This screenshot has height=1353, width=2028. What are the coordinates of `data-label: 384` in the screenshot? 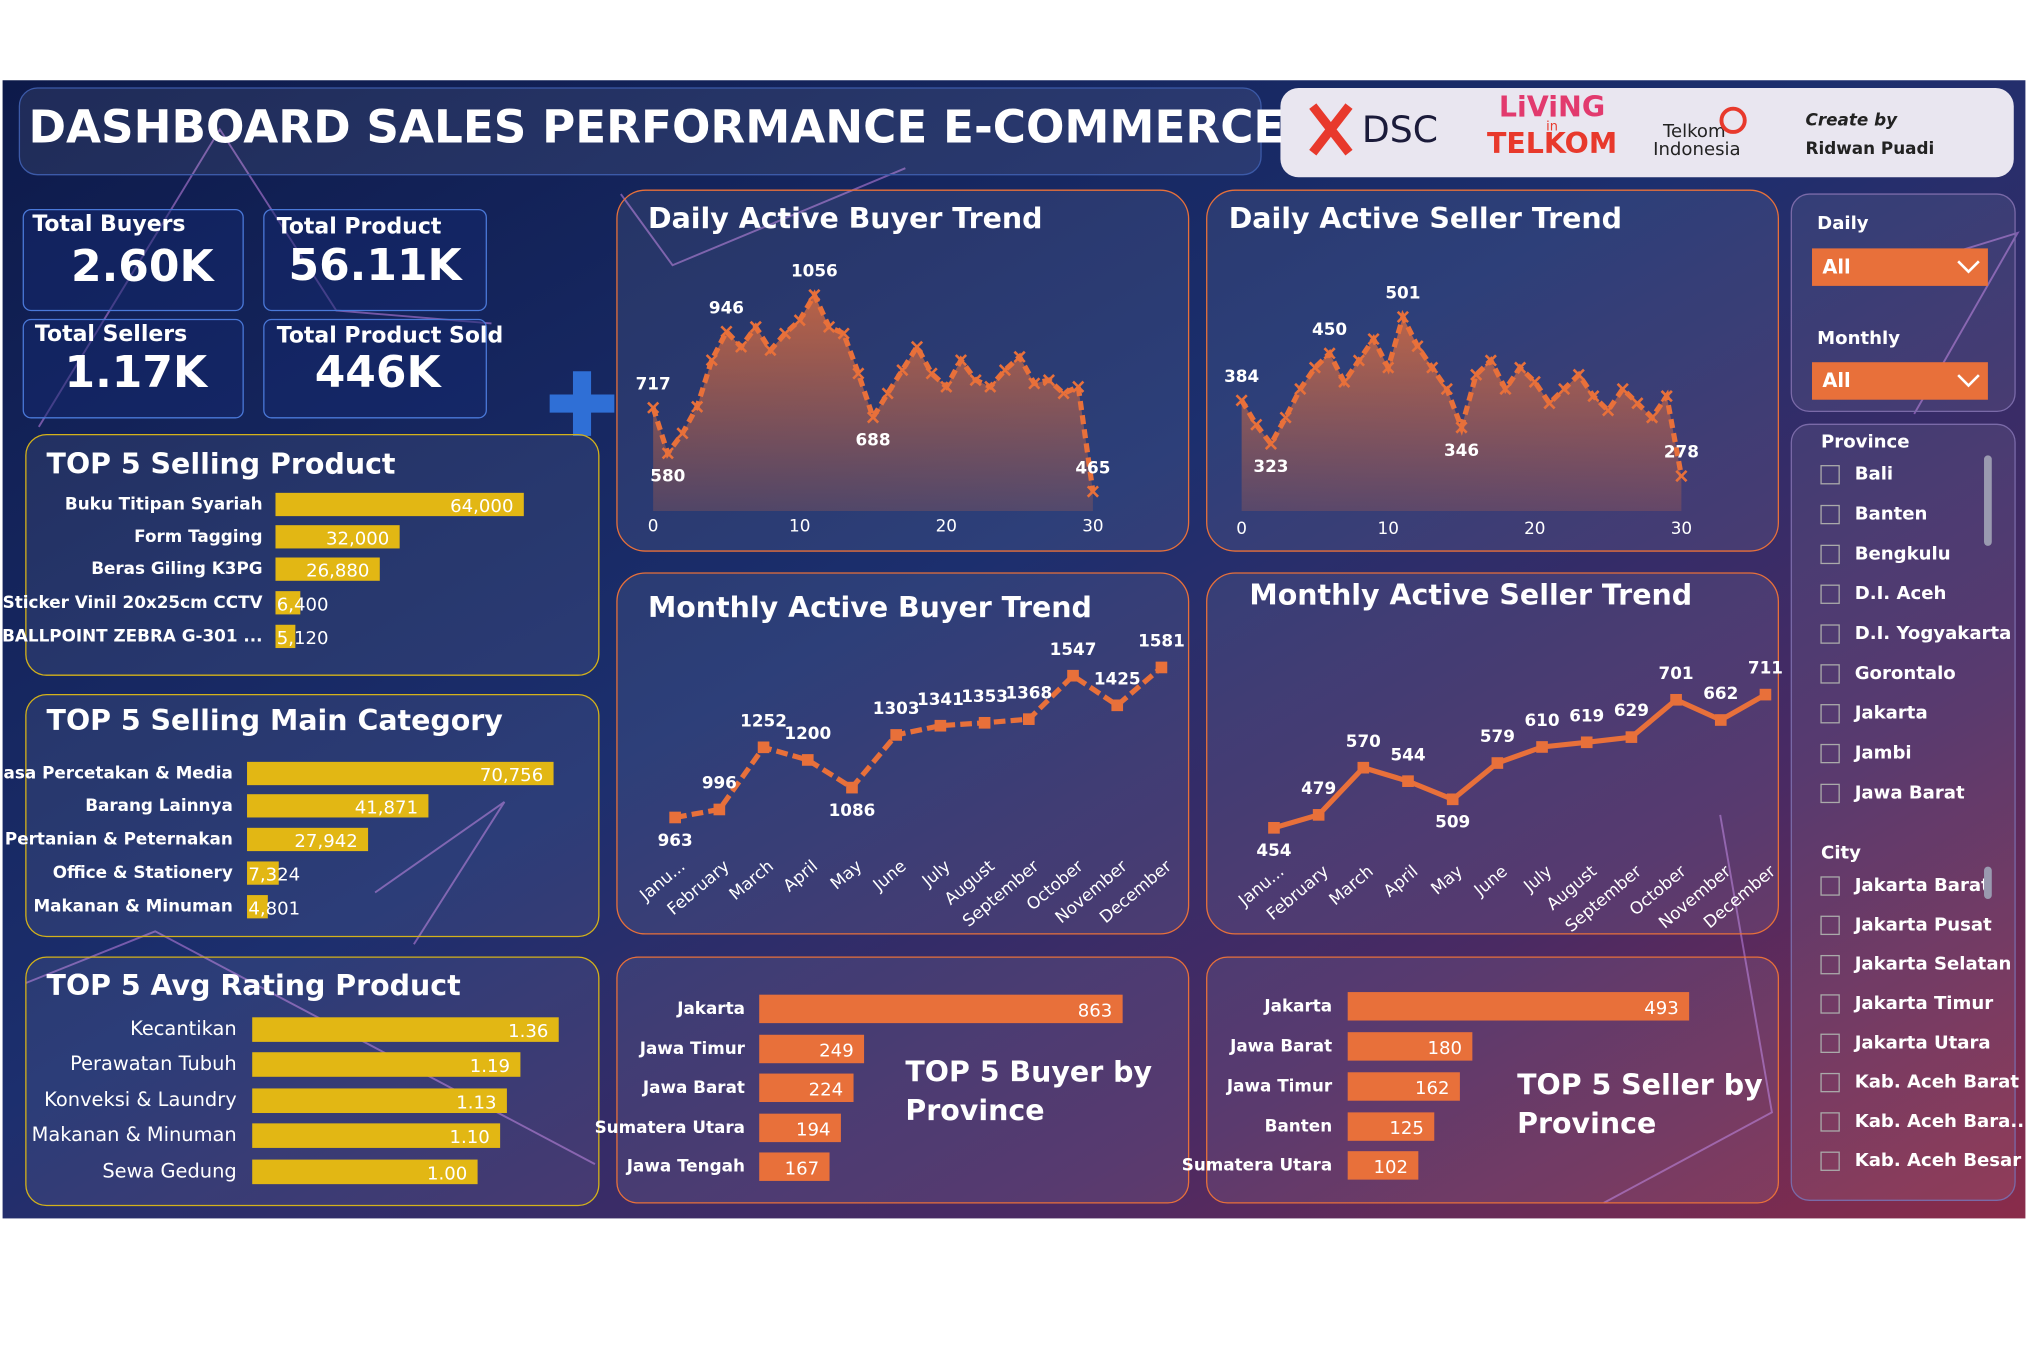 It's located at (1241, 376).